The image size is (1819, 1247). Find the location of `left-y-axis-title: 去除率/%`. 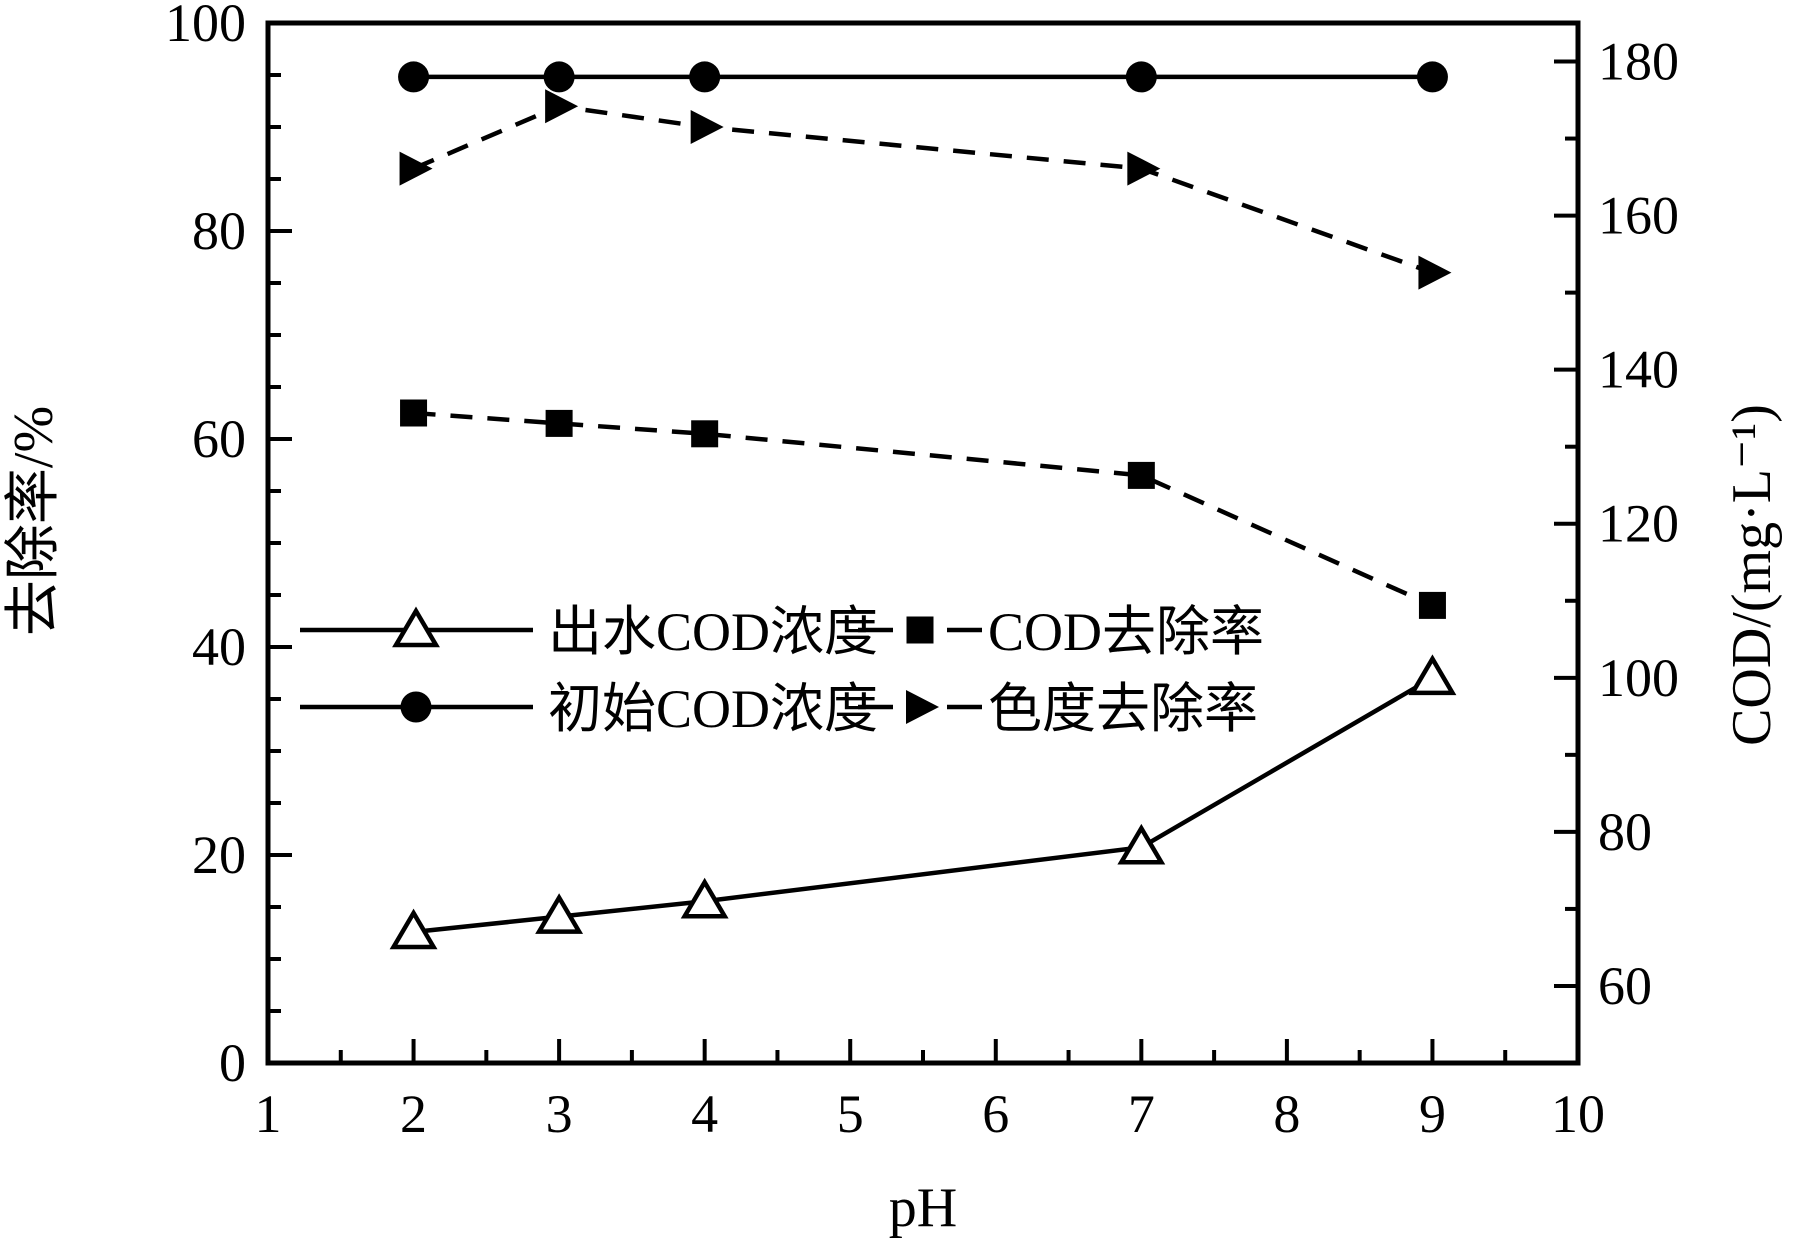

left-y-axis-title: 去除率/% is located at coordinates (34, 521).